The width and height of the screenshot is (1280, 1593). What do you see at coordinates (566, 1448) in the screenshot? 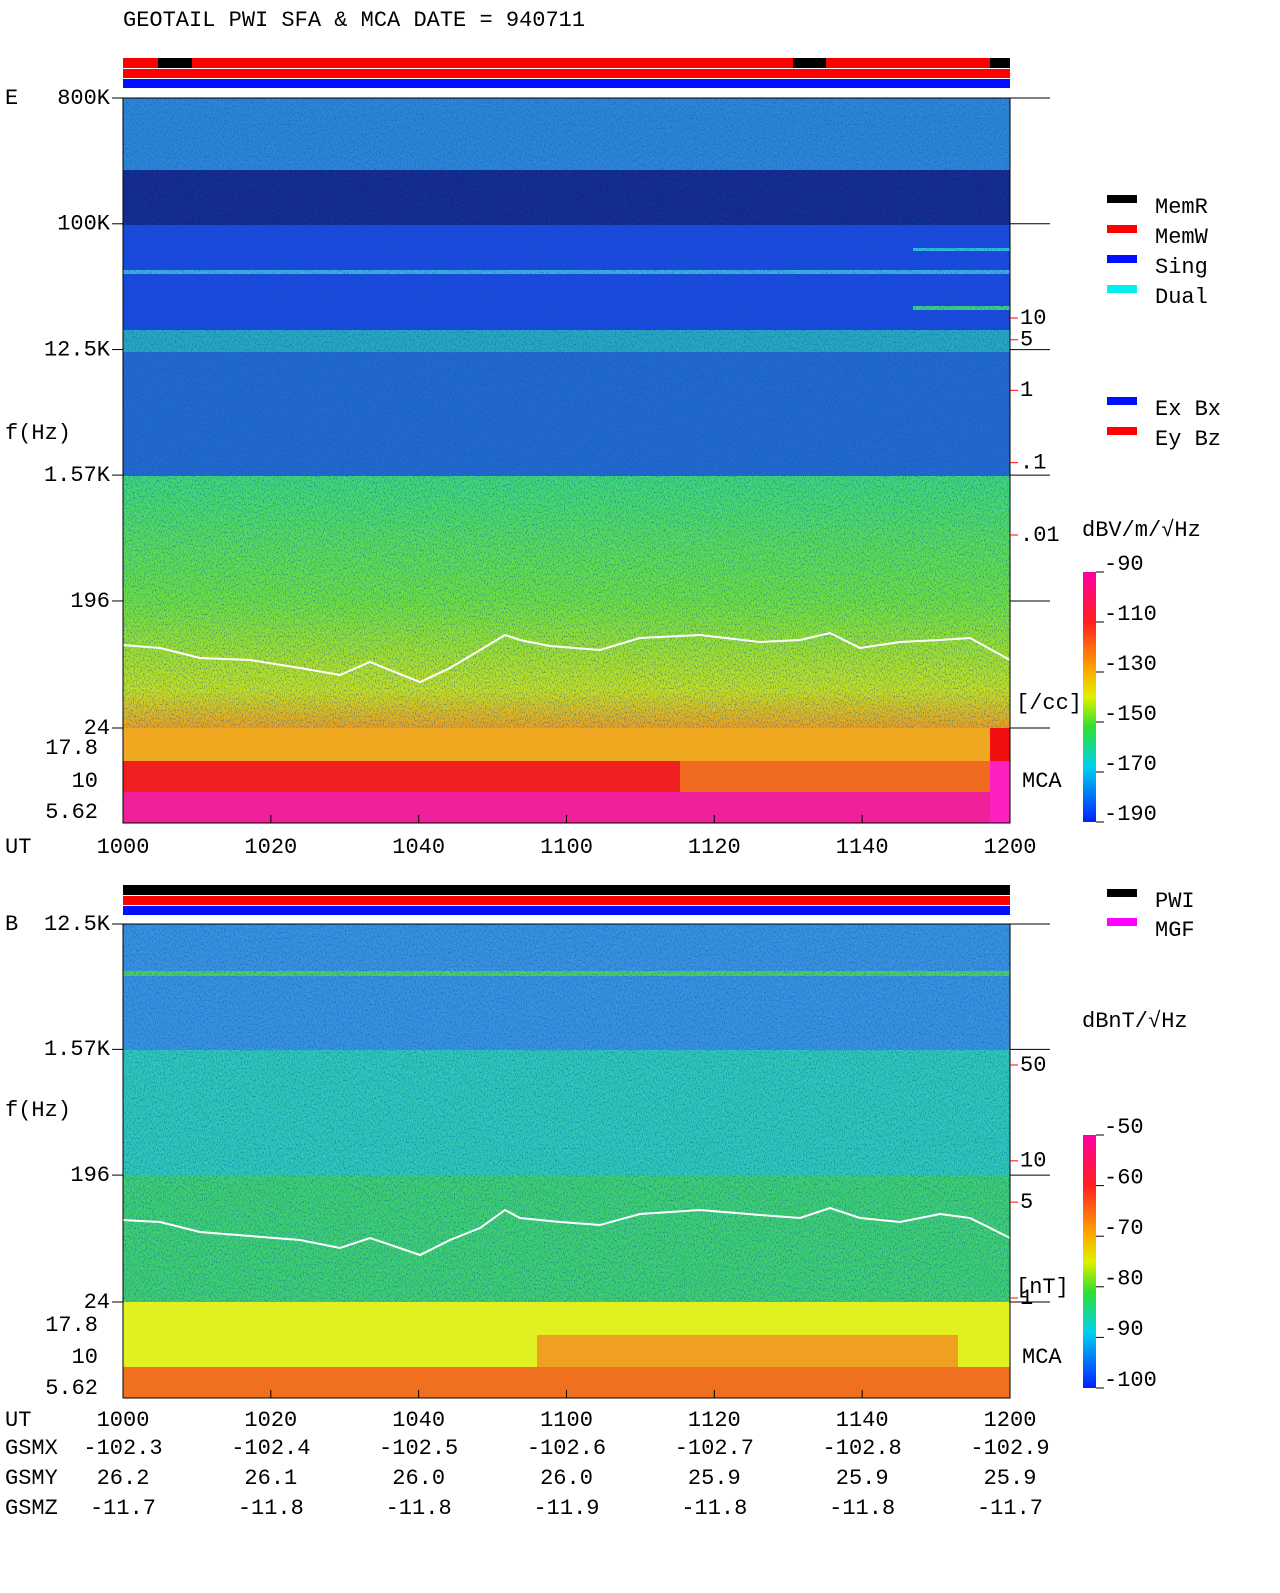
I see `position-value: -102.6` at bounding box center [566, 1448].